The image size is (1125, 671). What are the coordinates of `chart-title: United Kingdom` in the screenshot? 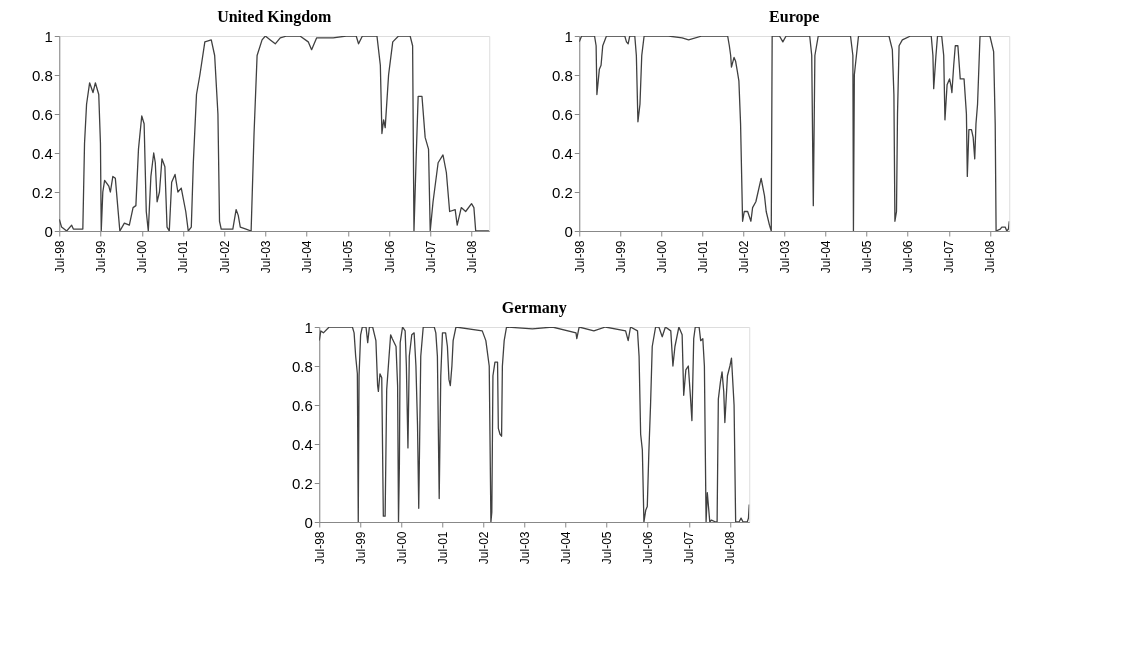 It's located at (275, 17).